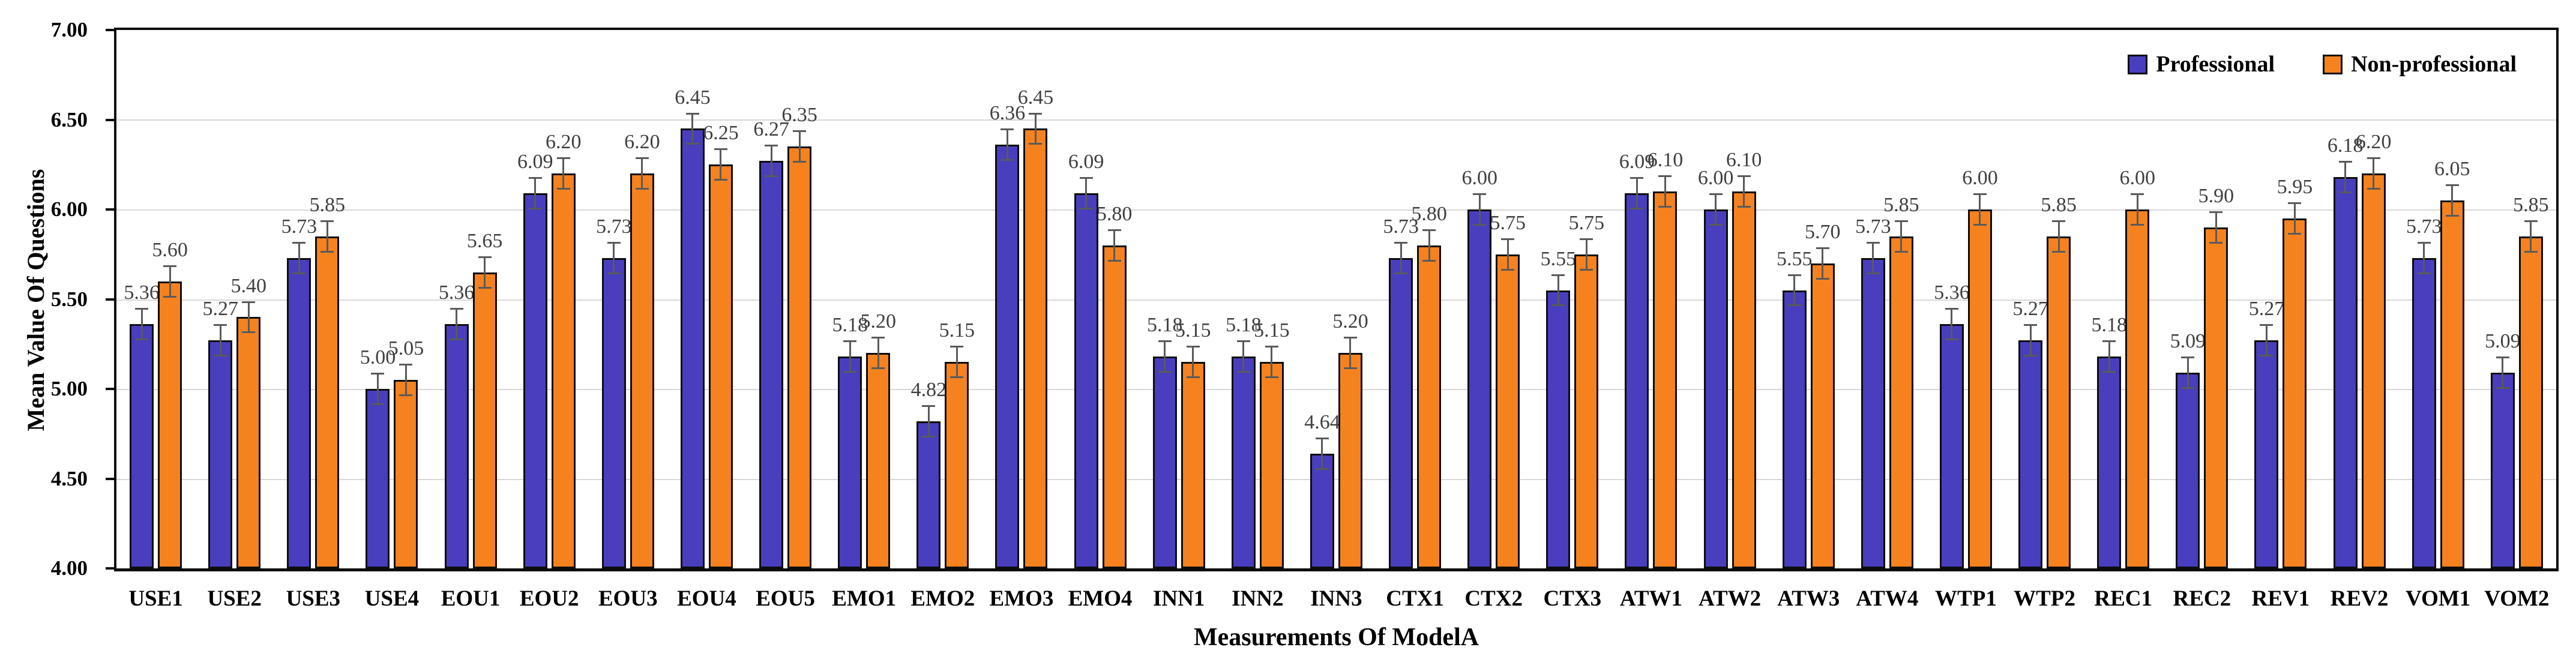 This screenshot has height=665, width=2576. I want to click on data-label: 5.80, so click(1114, 213).